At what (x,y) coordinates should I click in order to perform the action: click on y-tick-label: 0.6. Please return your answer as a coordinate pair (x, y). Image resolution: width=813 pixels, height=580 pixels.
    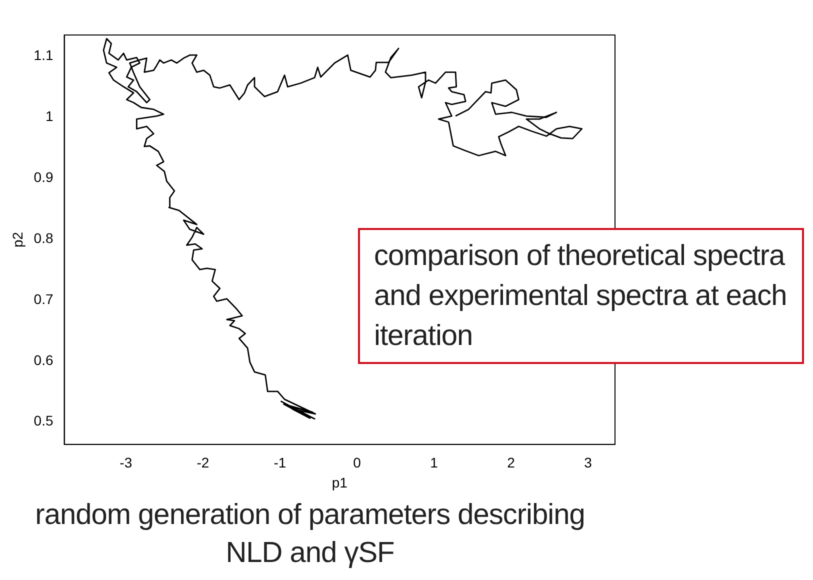
    Looking at the image, I should click on (44, 360).